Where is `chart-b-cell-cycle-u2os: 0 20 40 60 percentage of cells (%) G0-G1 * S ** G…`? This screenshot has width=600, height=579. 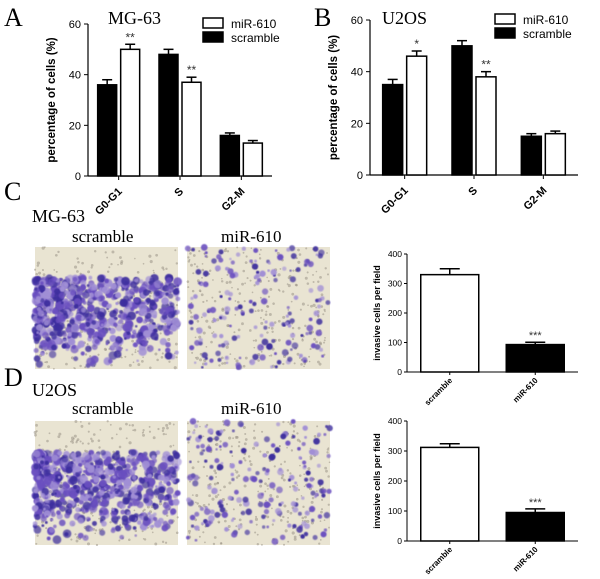
chart-b-cell-cycle-u2os: 0 20 40 60 percentage of cells (%) G0-G1 * S ** G… is located at coordinates (453, 114).